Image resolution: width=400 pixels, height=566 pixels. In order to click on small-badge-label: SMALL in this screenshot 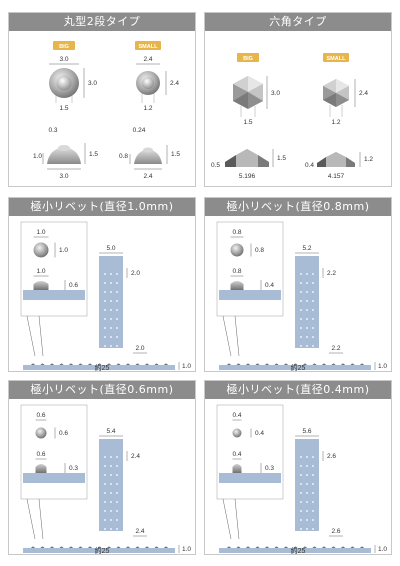, I will do `click(149, 47)`.